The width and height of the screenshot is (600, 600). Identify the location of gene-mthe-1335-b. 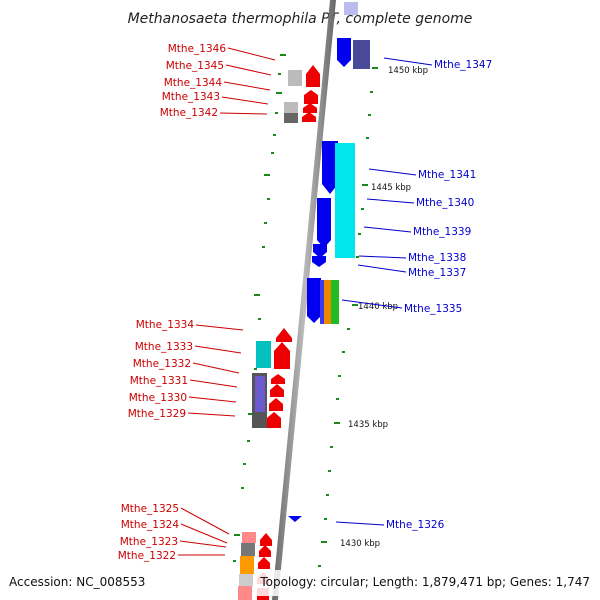
(323, 302).